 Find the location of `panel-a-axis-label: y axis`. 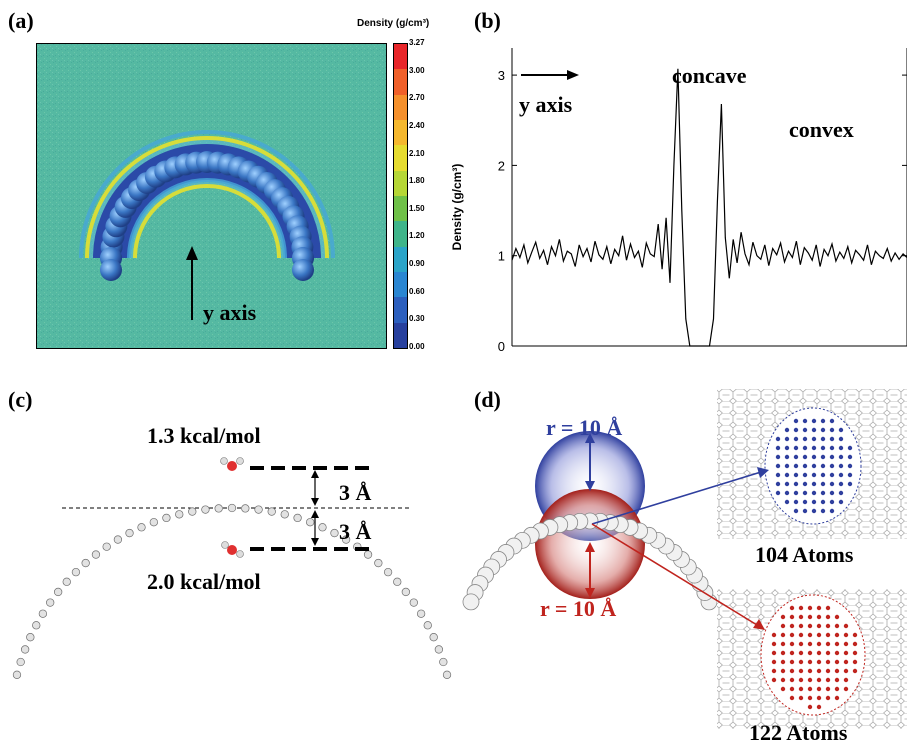

panel-a-axis-label: y axis is located at coordinates (230, 312).